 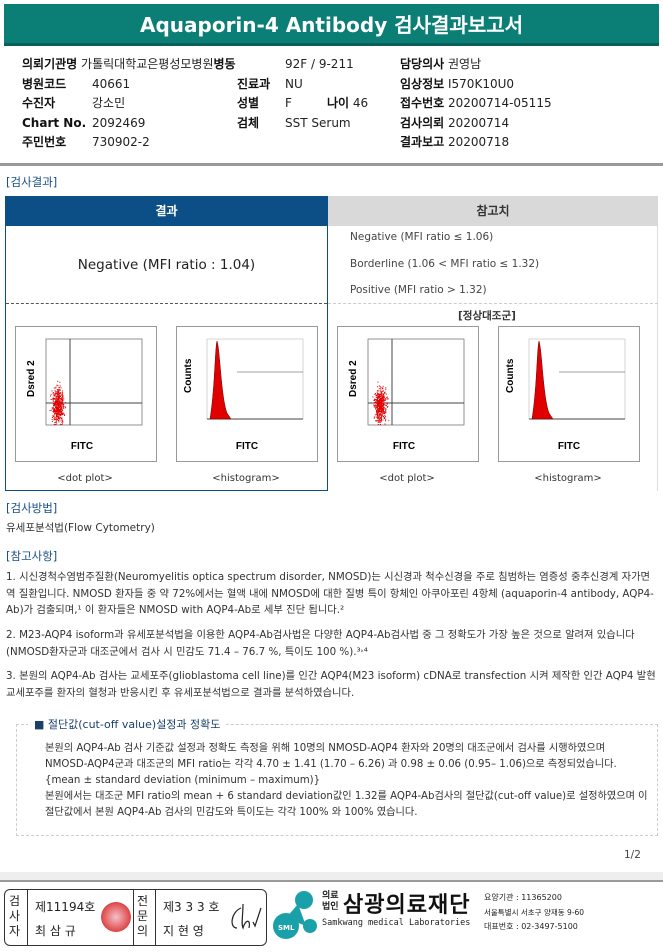 What do you see at coordinates (32, 556) in the screenshot?
I see `notes-section-title: [참고사항]` at bounding box center [32, 556].